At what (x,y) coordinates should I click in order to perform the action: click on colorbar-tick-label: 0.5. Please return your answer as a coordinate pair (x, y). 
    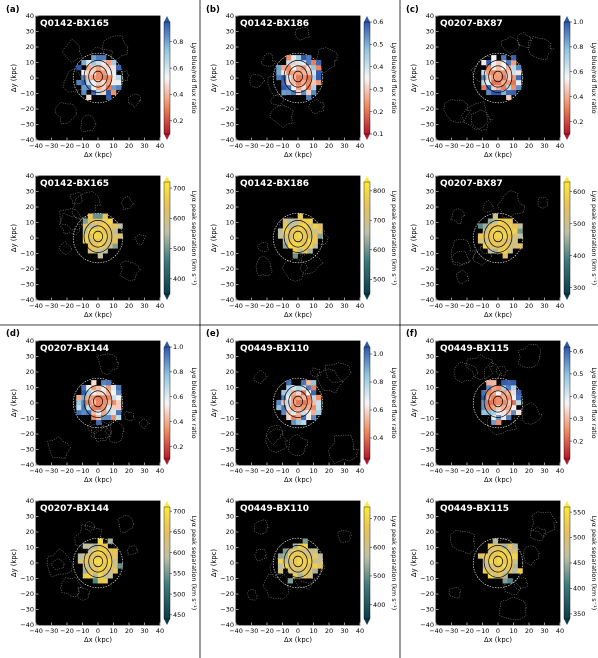
    Looking at the image, I should click on (578, 374).